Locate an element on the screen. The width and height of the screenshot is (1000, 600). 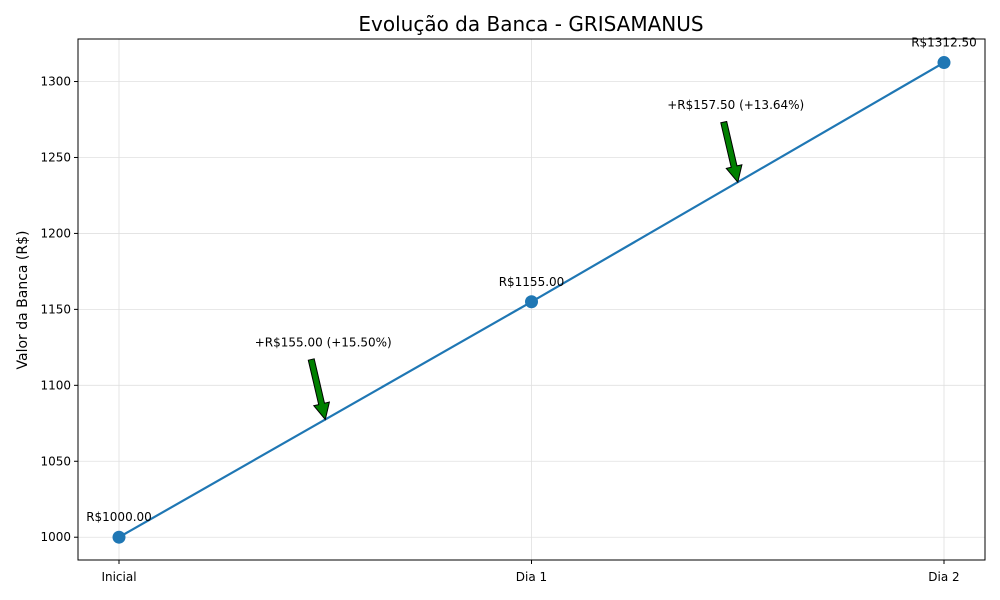
y-tick-label: 1250 is located at coordinates (55, 157).